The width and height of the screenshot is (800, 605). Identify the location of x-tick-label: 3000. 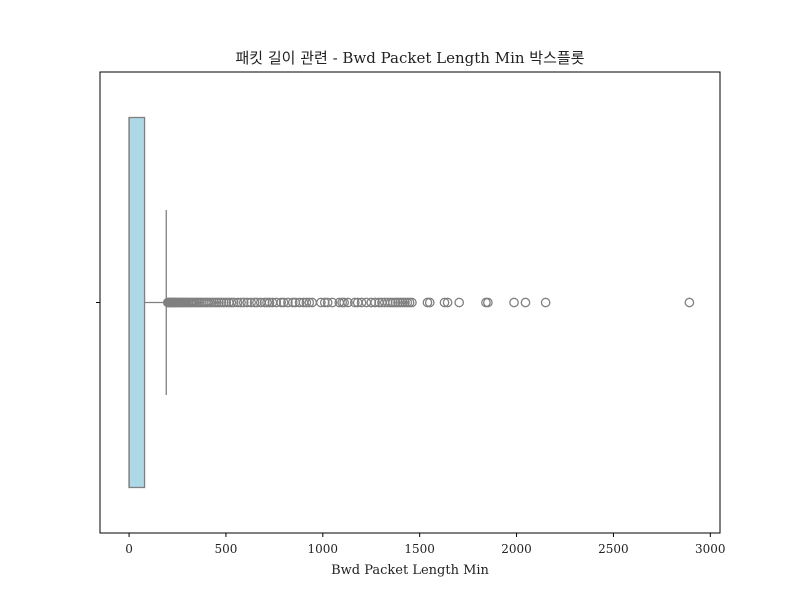
(710, 549).